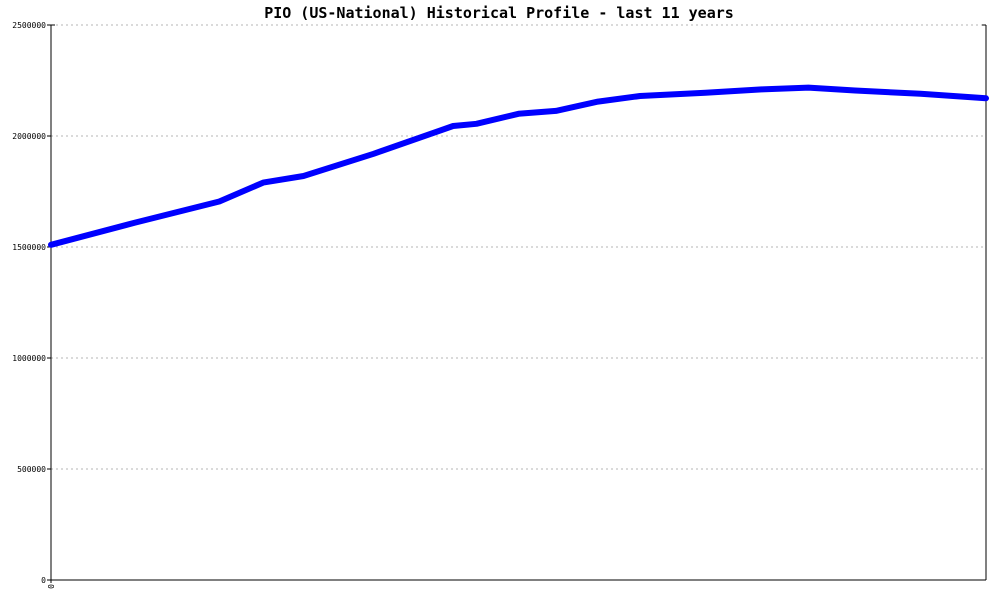 The height and width of the screenshot is (600, 1000). What do you see at coordinates (29, 247) in the screenshot?
I see `y-tick-label: 1500000` at bounding box center [29, 247].